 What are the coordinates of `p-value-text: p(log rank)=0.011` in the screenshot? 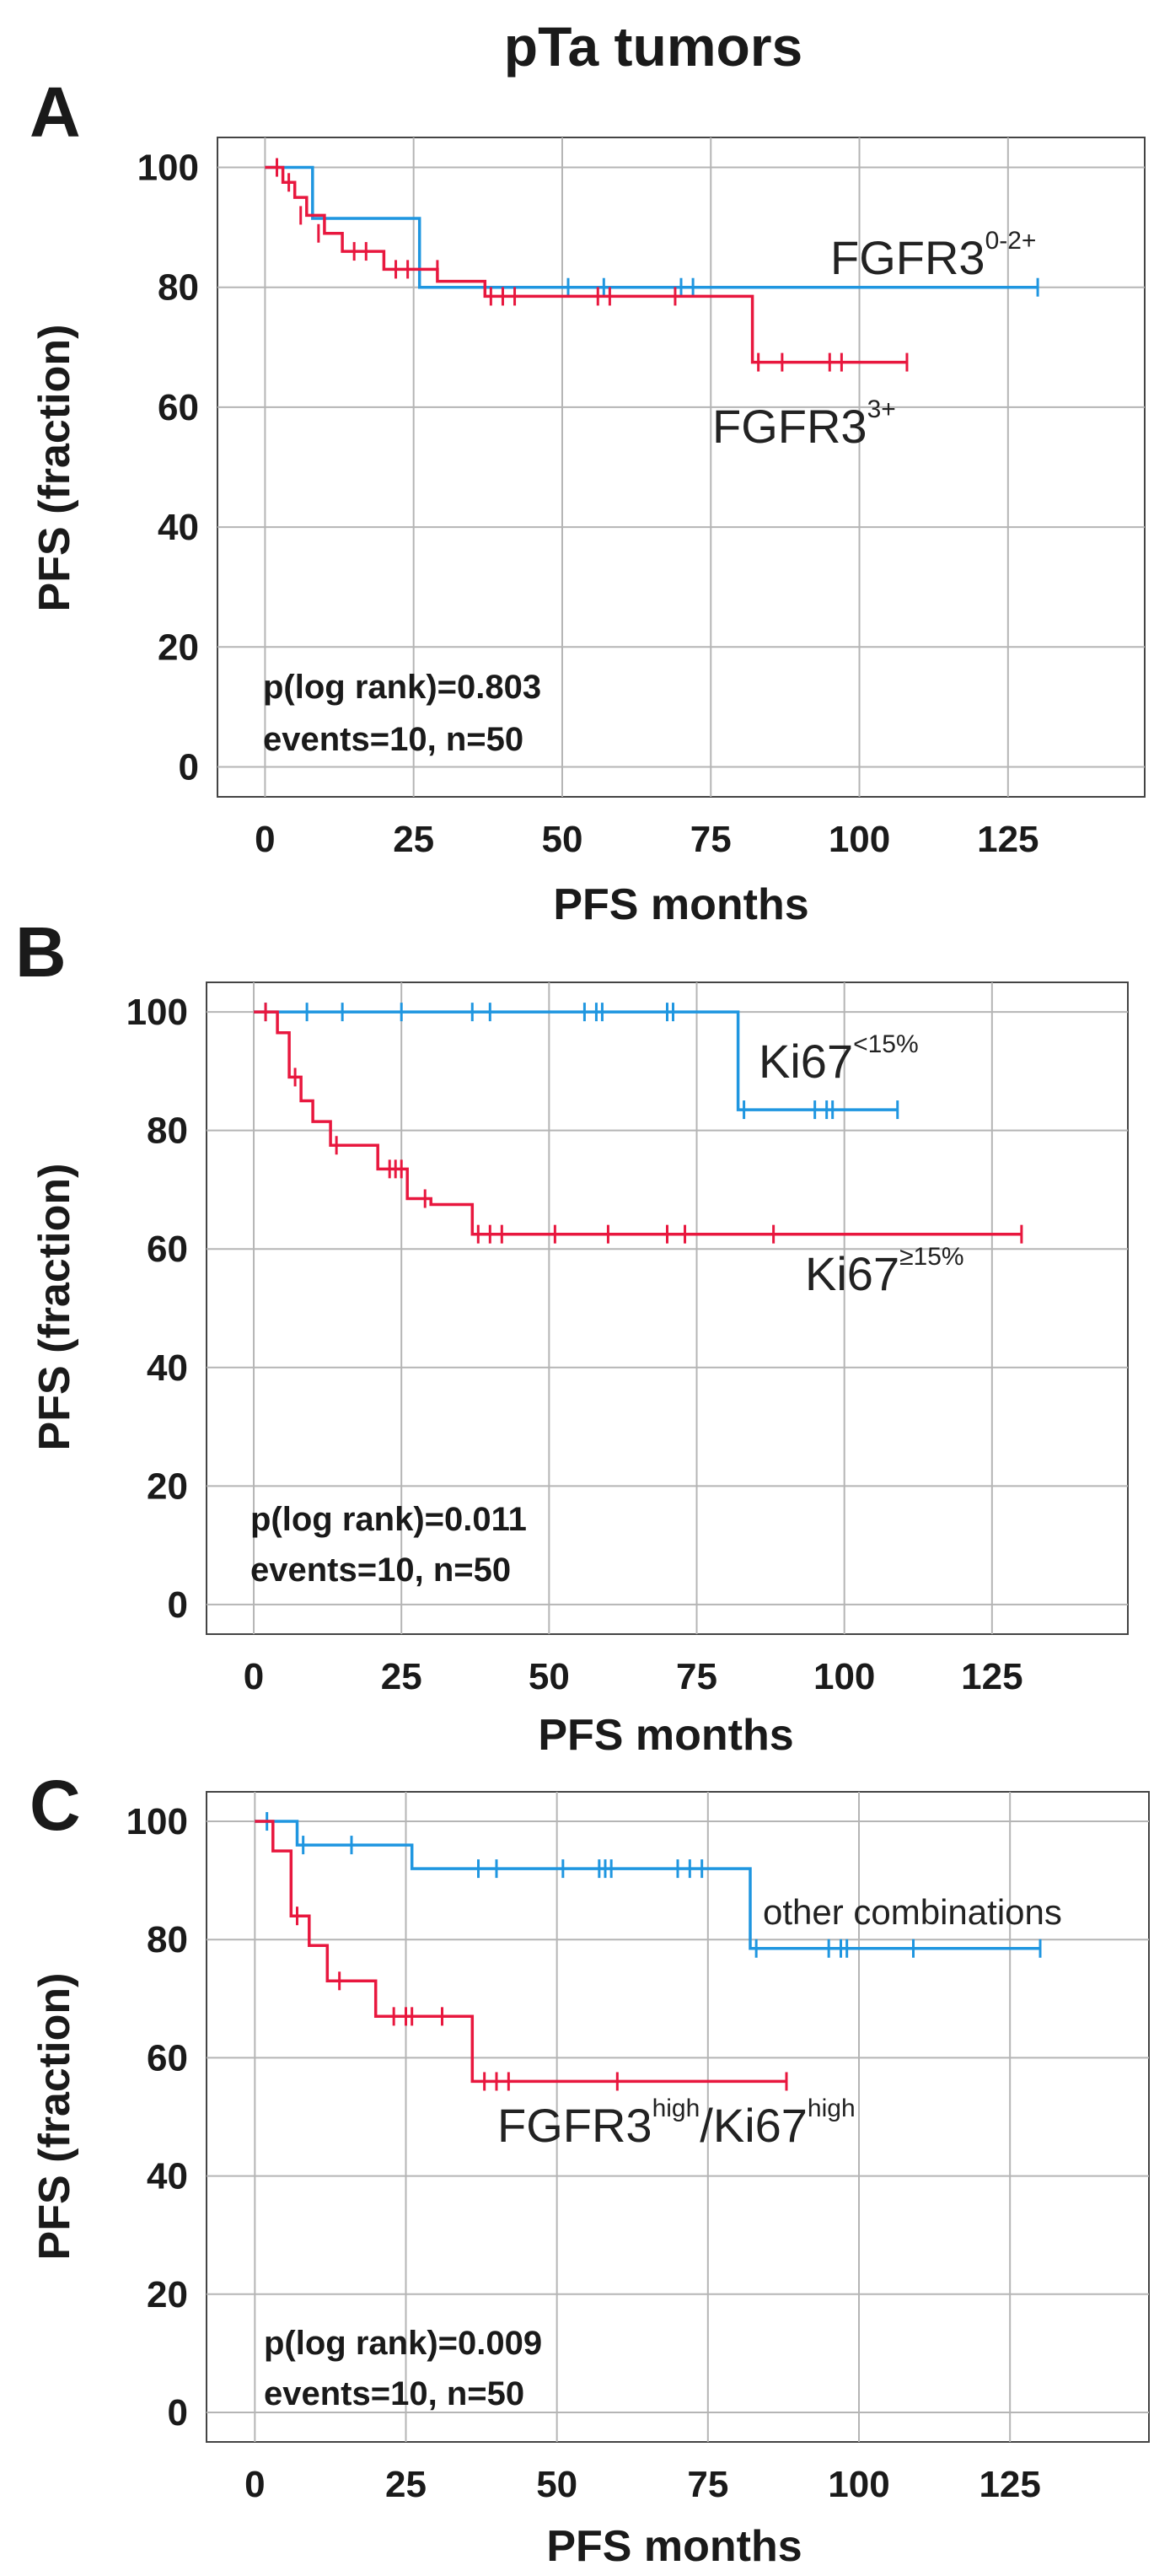 It's located at (388, 1519).